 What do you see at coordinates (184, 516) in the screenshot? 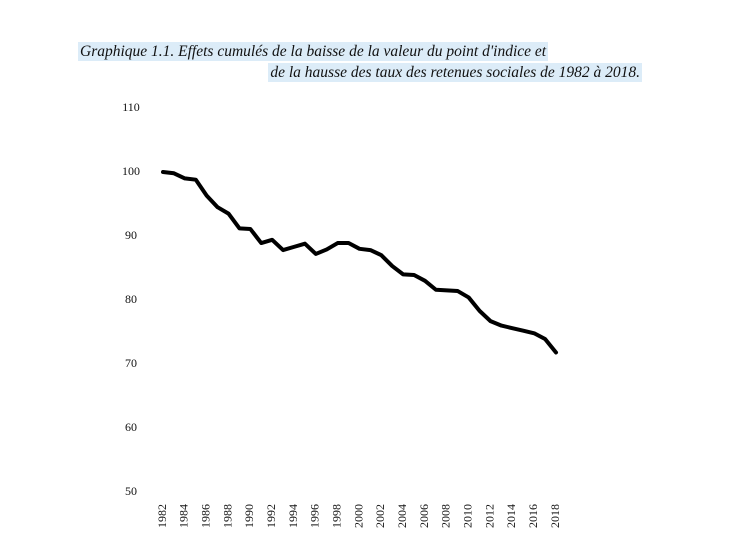
I see `x-tick-label: 1984` at bounding box center [184, 516].